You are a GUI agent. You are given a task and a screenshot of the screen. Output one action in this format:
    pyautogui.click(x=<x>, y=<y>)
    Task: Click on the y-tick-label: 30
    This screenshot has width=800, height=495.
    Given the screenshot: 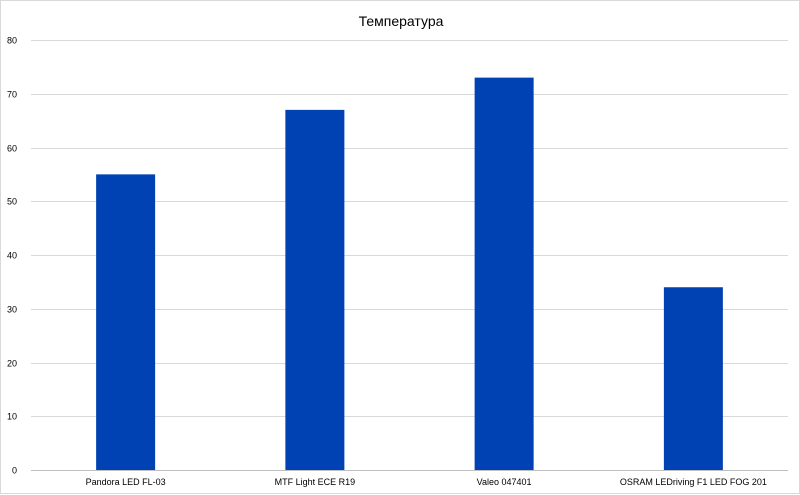 What is the action you would take?
    pyautogui.click(x=12, y=310)
    